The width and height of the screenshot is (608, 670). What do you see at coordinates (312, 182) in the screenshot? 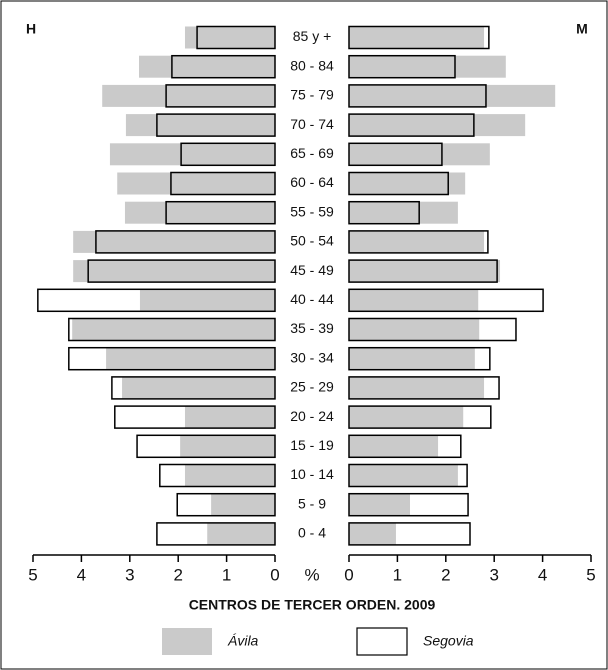
I see `category-label: 60 - 64` at bounding box center [312, 182].